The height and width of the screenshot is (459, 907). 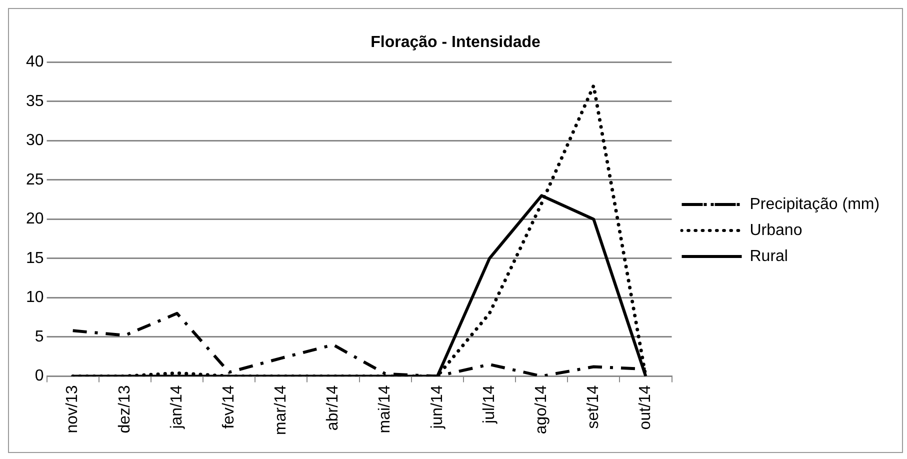 What do you see at coordinates (229, 407) in the screenshot?
I see `x-tick-label: fev/14` at bounding box center [229, 407].